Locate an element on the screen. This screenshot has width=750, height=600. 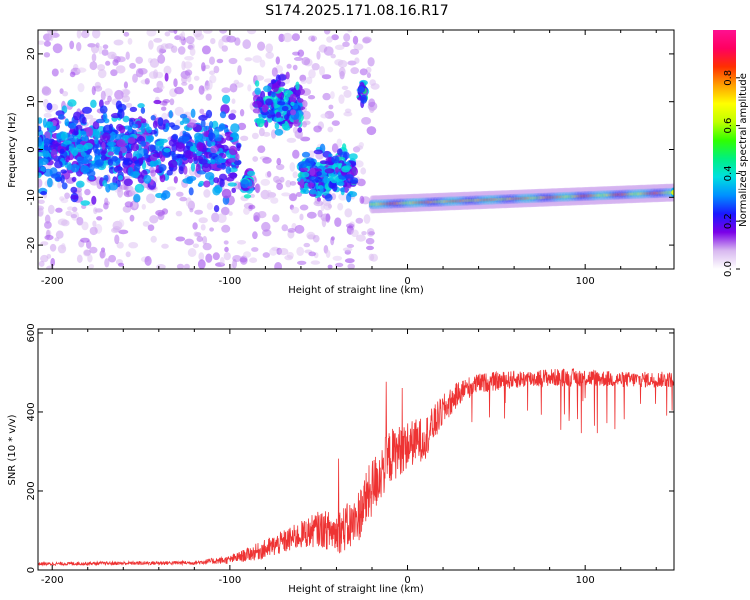
colorbar-tick-label: 0.6 is located at coordinates (728, 126).